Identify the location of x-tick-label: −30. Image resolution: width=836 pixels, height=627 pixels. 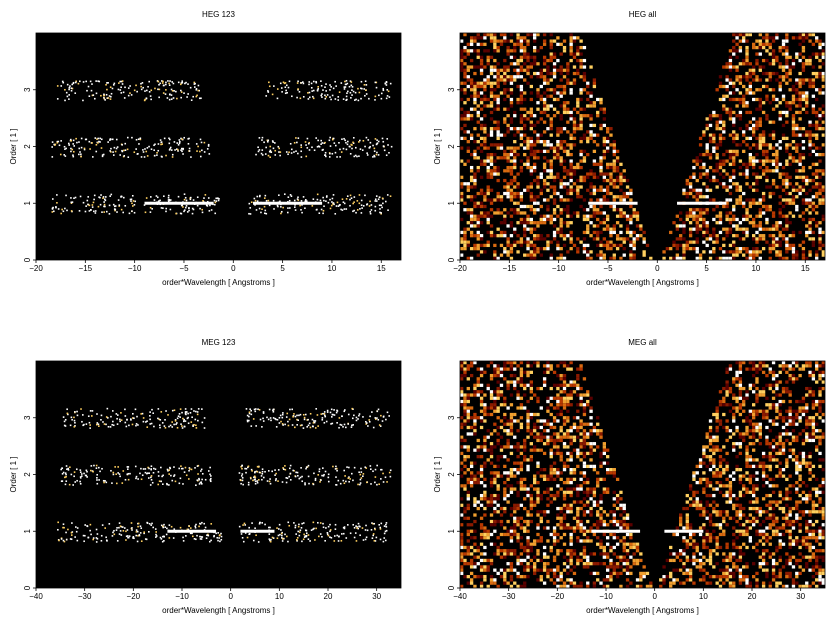
(85, 596).